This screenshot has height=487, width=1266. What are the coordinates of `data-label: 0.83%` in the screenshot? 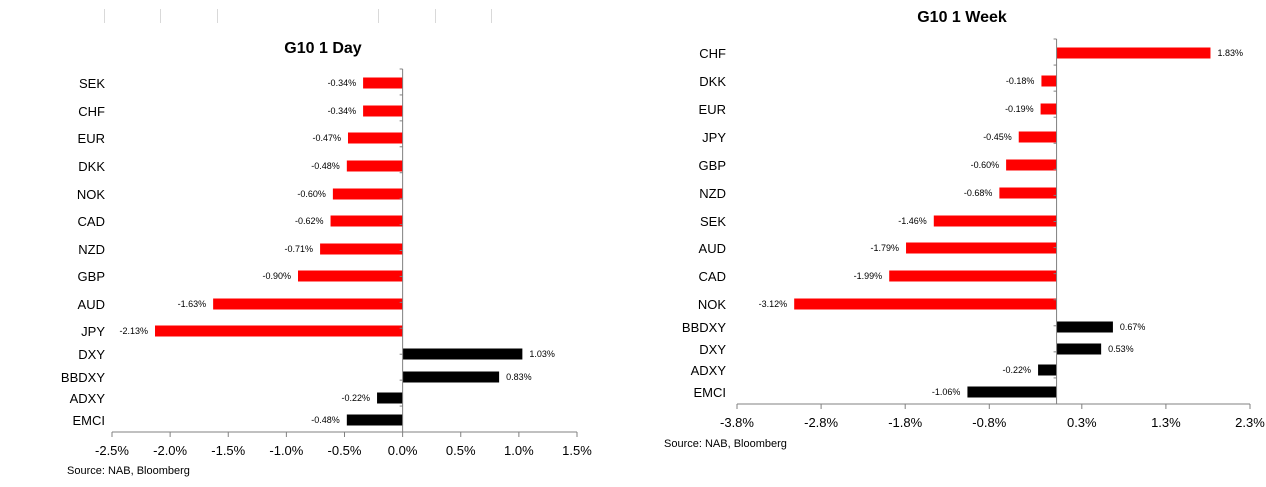 It's located at (519, 377).